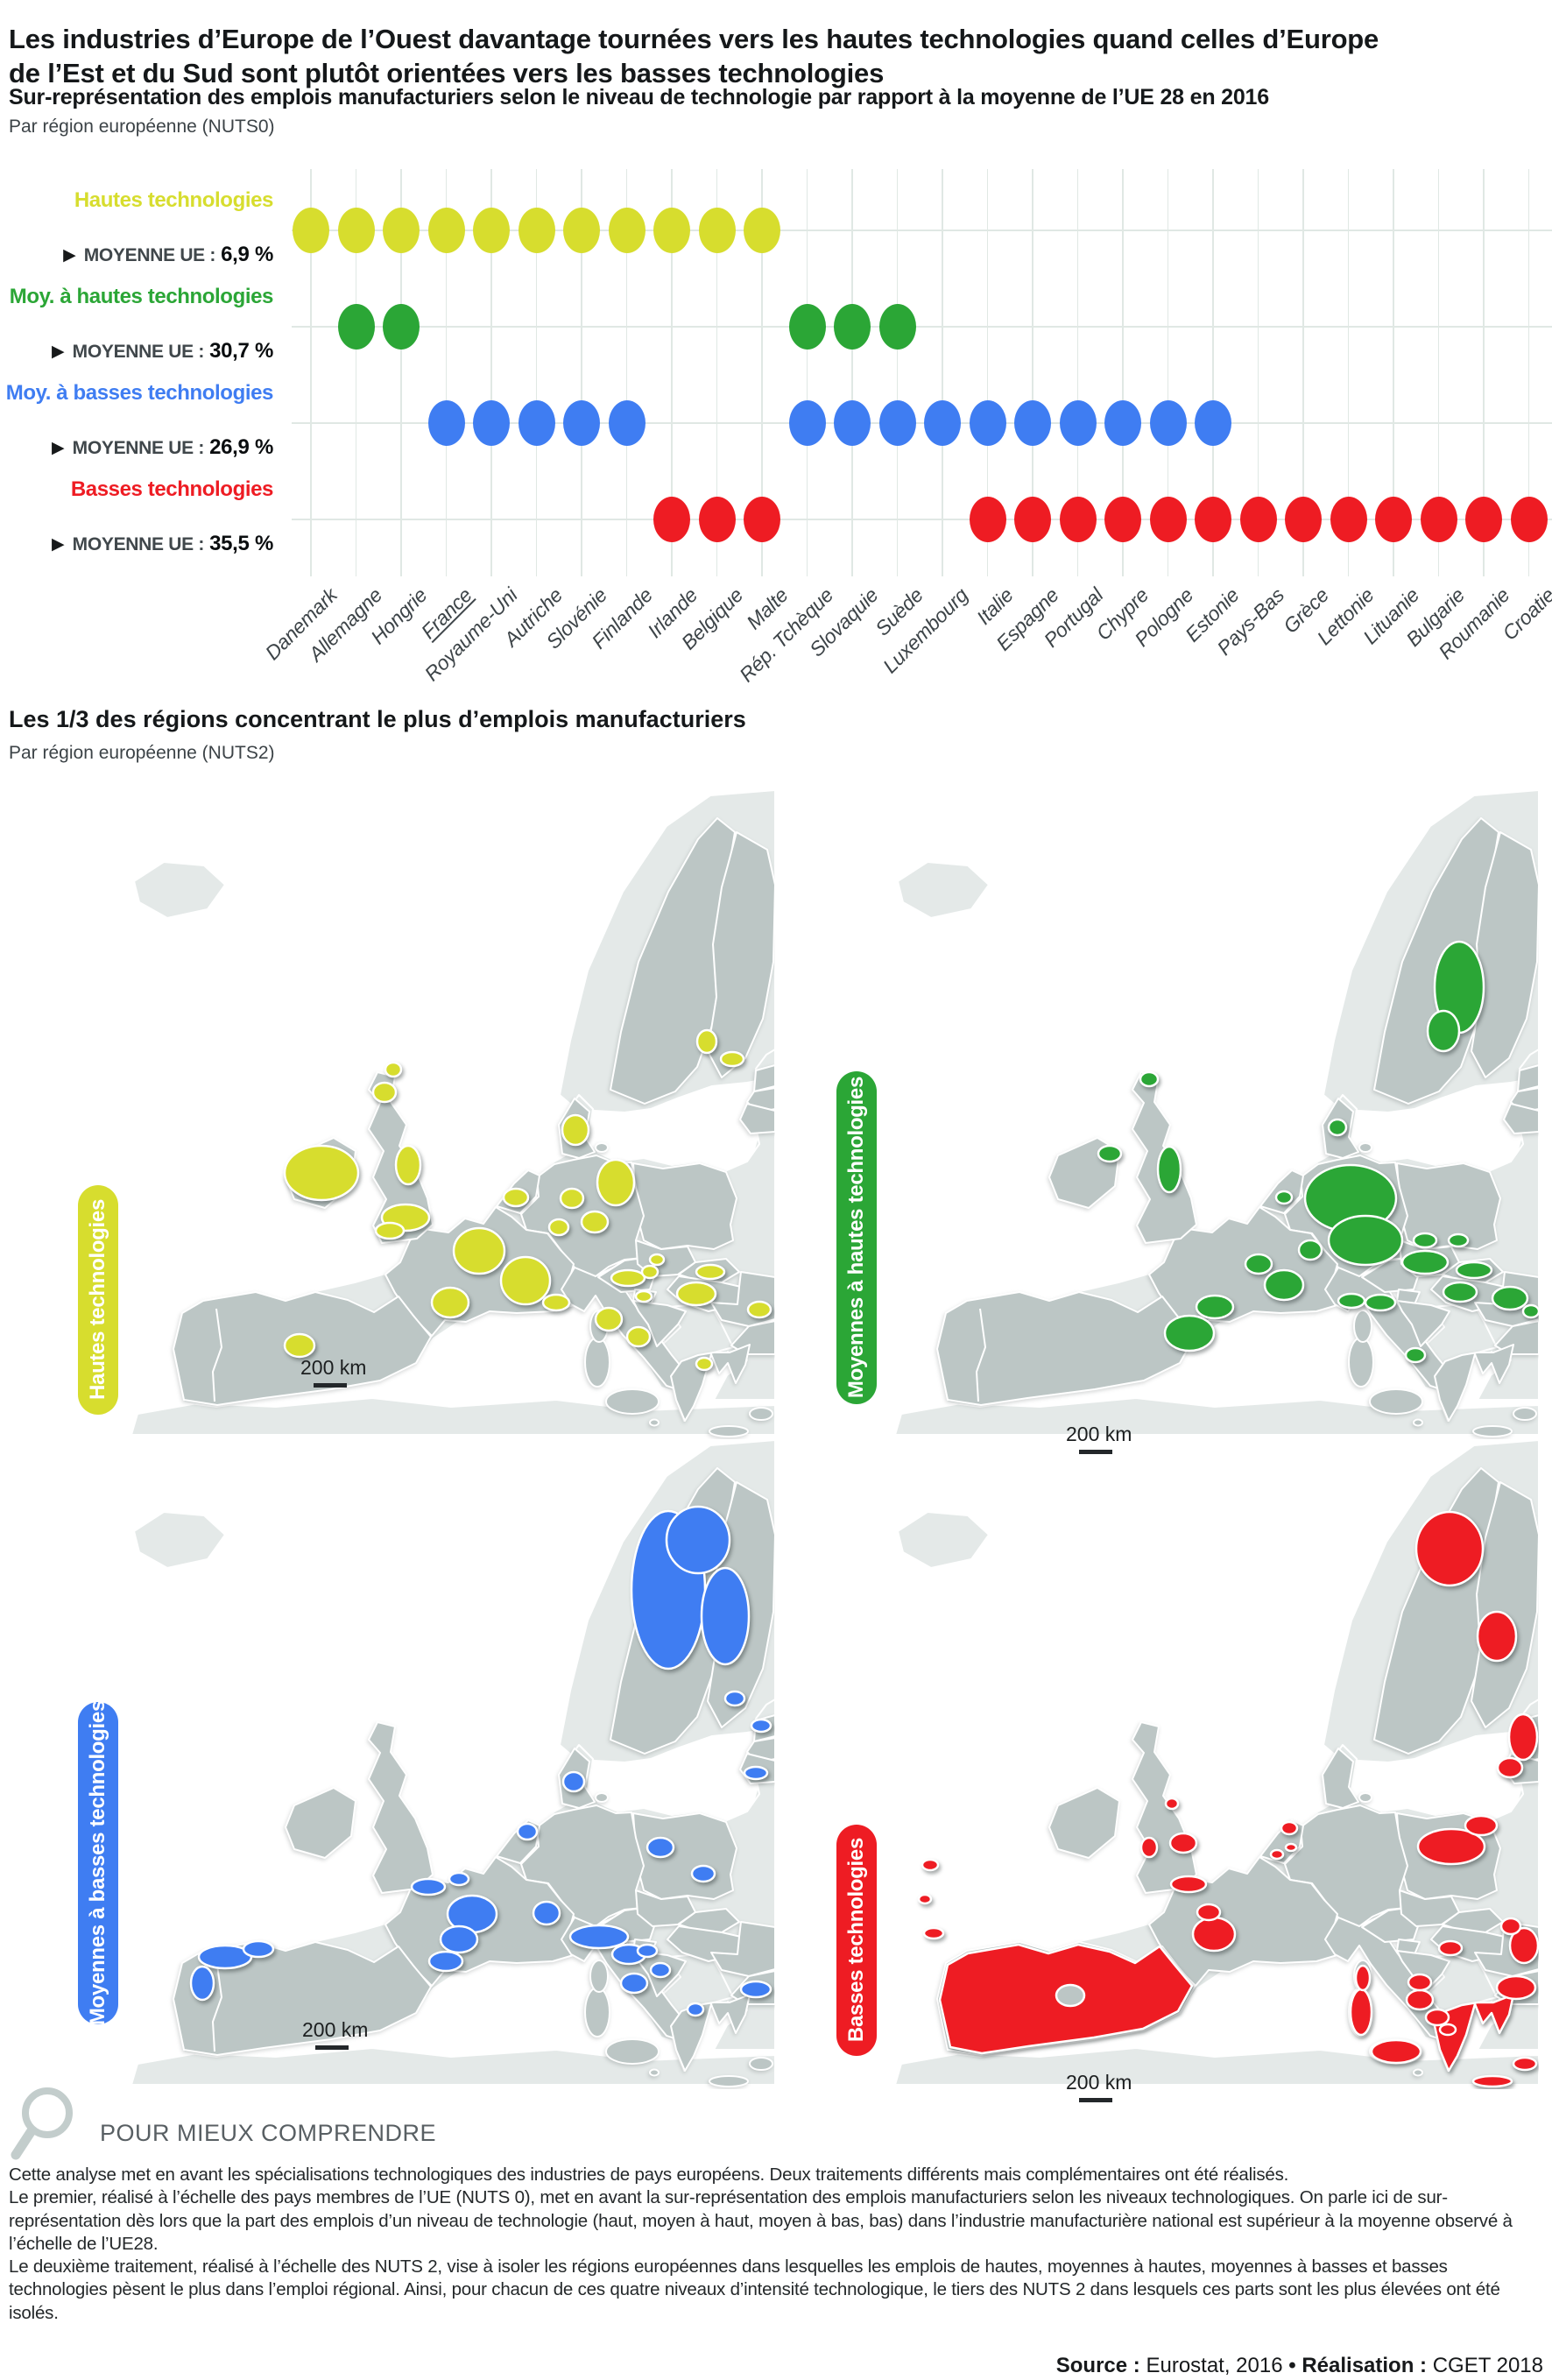 This screenshot has width=1552, height=2380. What do you see at coordinates (142, 753) in the screenshot?
I see `maps-section-subtitle: Par région européenne (NUTS2)` at bounding box center [142, 753].